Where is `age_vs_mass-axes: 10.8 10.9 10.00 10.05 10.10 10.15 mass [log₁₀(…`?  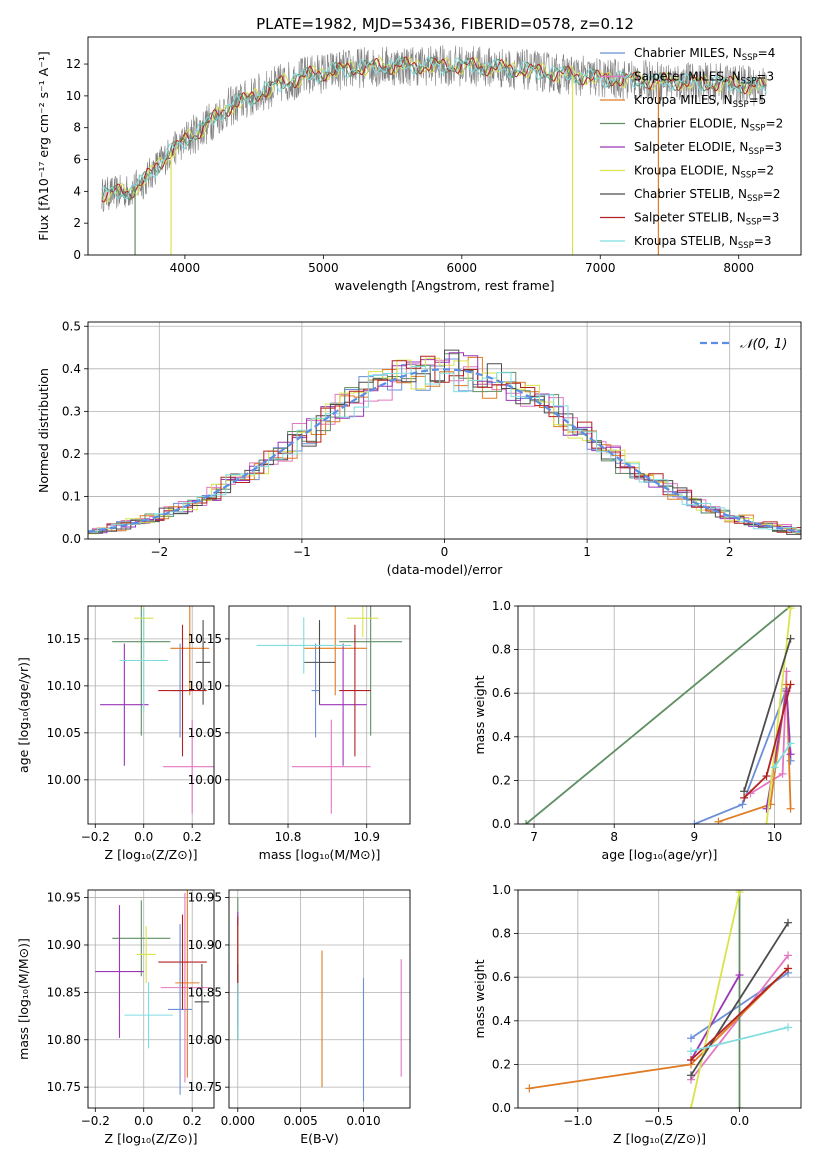 age_vs_mass-axes: 10.8 10.9 10.00 10.05 10.10 10.15 mass [log₁₀(… is located at coordinates (299, 733).